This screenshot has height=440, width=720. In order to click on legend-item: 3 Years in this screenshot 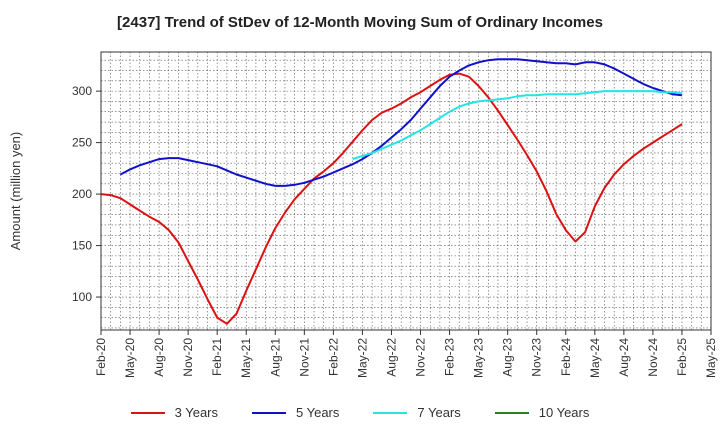, I will do `click(174, 412)`.